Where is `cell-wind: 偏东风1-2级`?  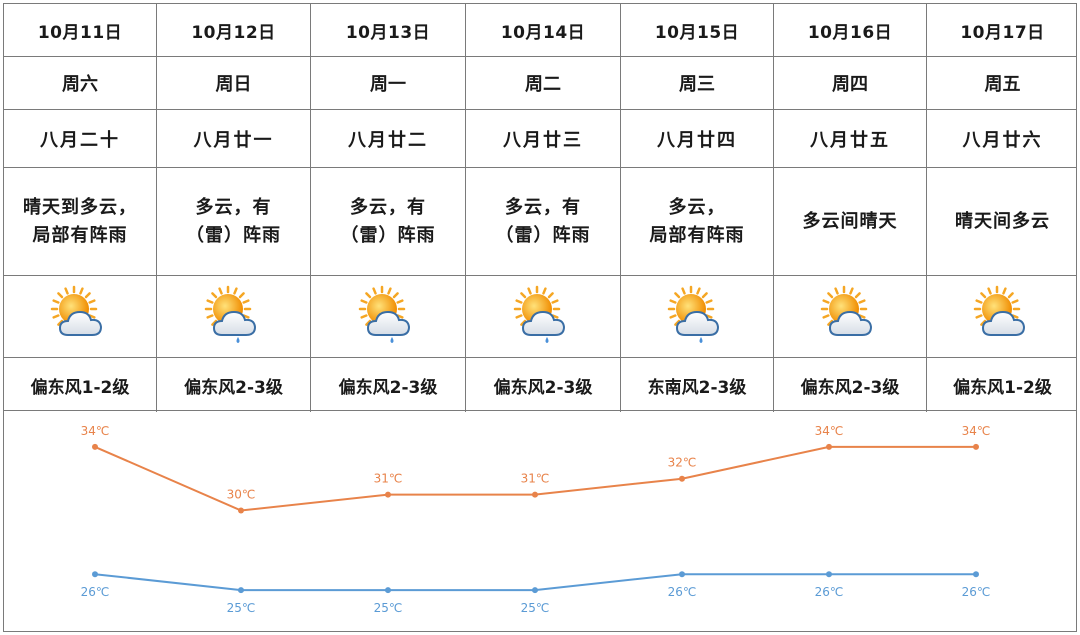
cell-wind: 偏东风1-2级 is located at coordinates (80, 385).